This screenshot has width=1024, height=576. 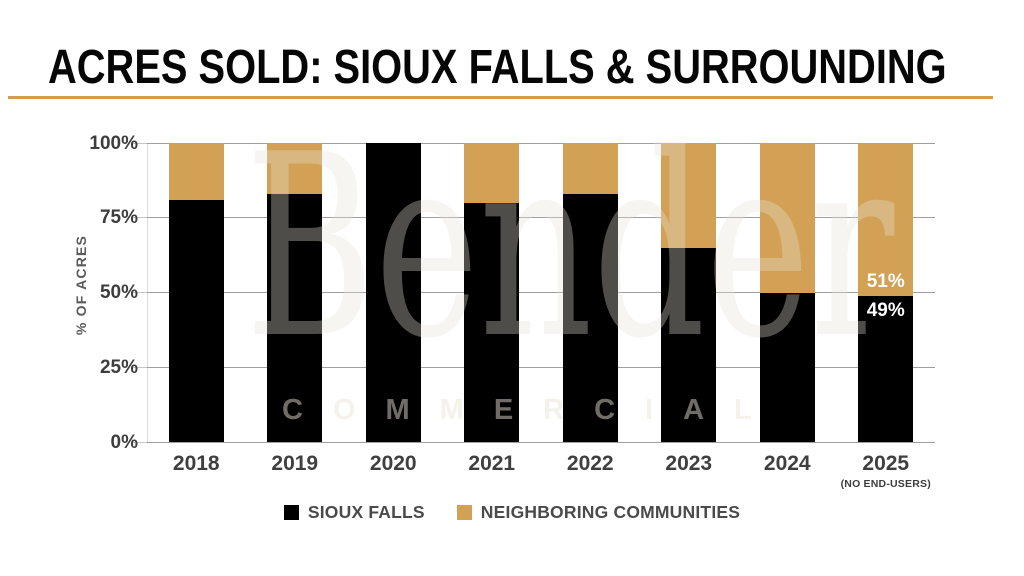 I want to click on bar-2025-label-neighboring-communities: 51%, so click(x=885, y=281).